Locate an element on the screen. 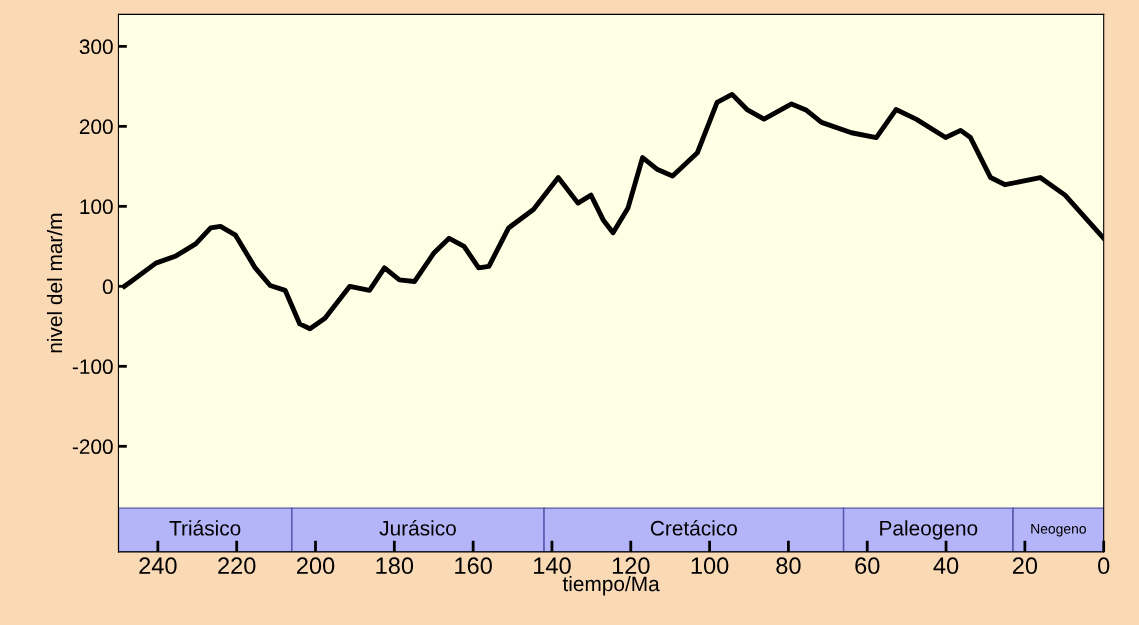 This screenshot has width=1139, height=625. x-tick-label: 0 is located at coordinates (1104, 566).